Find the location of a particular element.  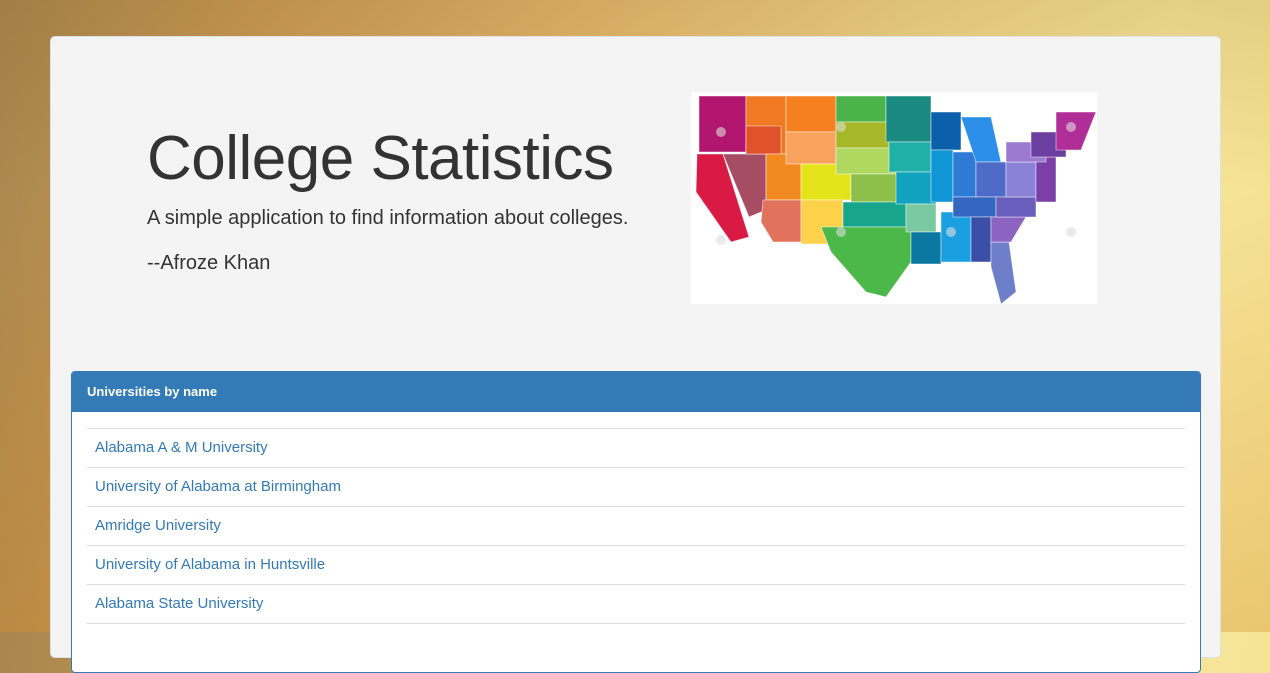

list-item: University of Alabama at Birmingham is located at coordinates (636, 487).